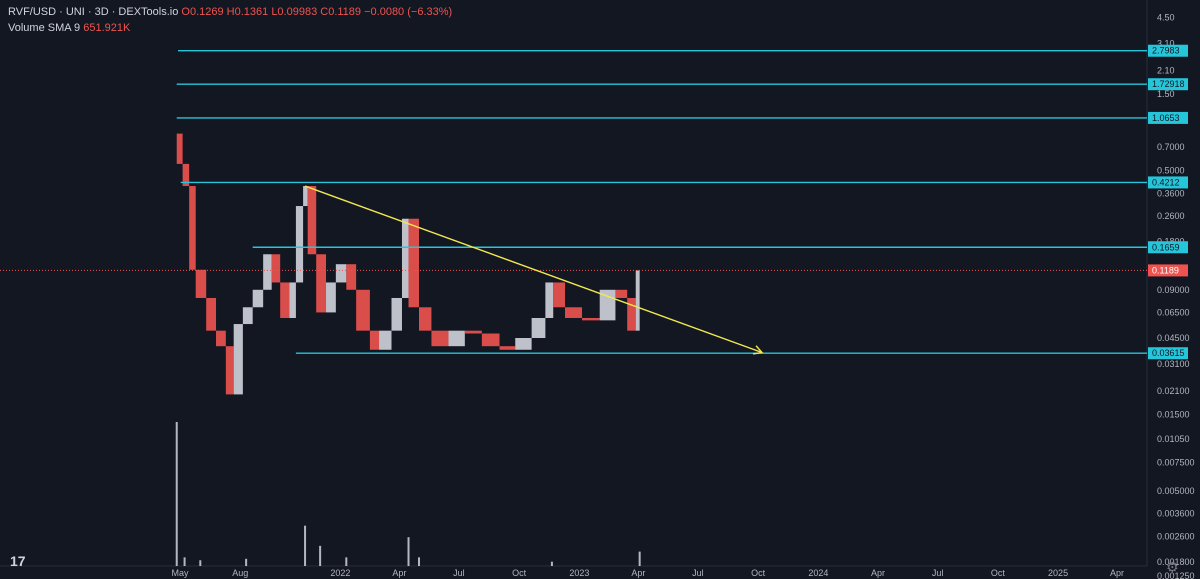 This screenshot has width=1200, height=579. I want to click on price-tick-label: 1.50, so click(1166, 94).